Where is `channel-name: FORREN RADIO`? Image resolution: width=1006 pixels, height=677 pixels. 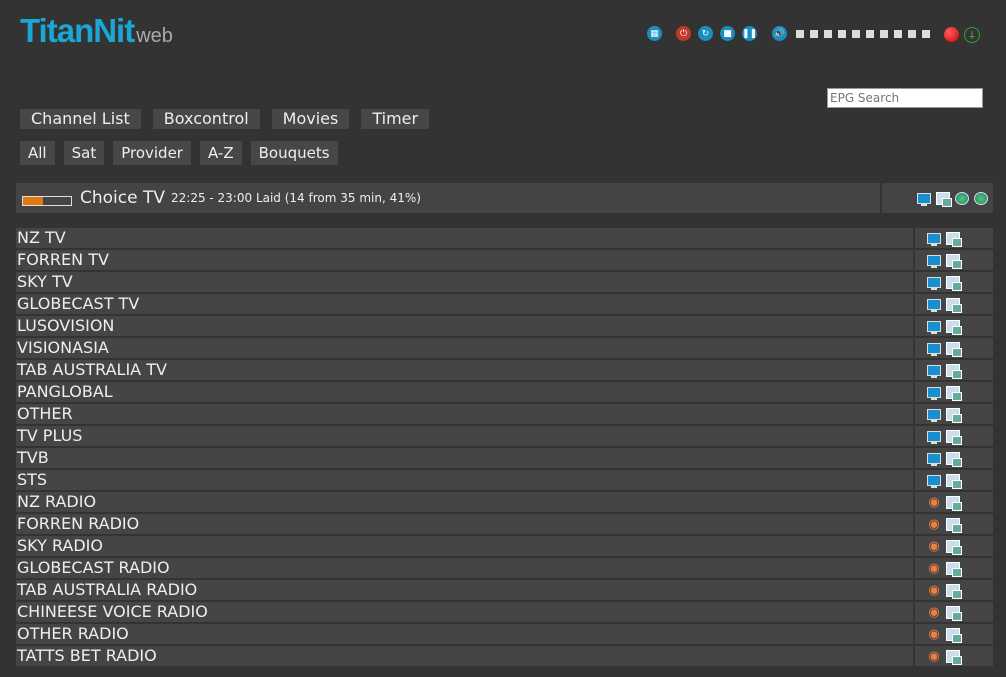
channel-name: FORREN RADIO is located at coordinates (464, 524).